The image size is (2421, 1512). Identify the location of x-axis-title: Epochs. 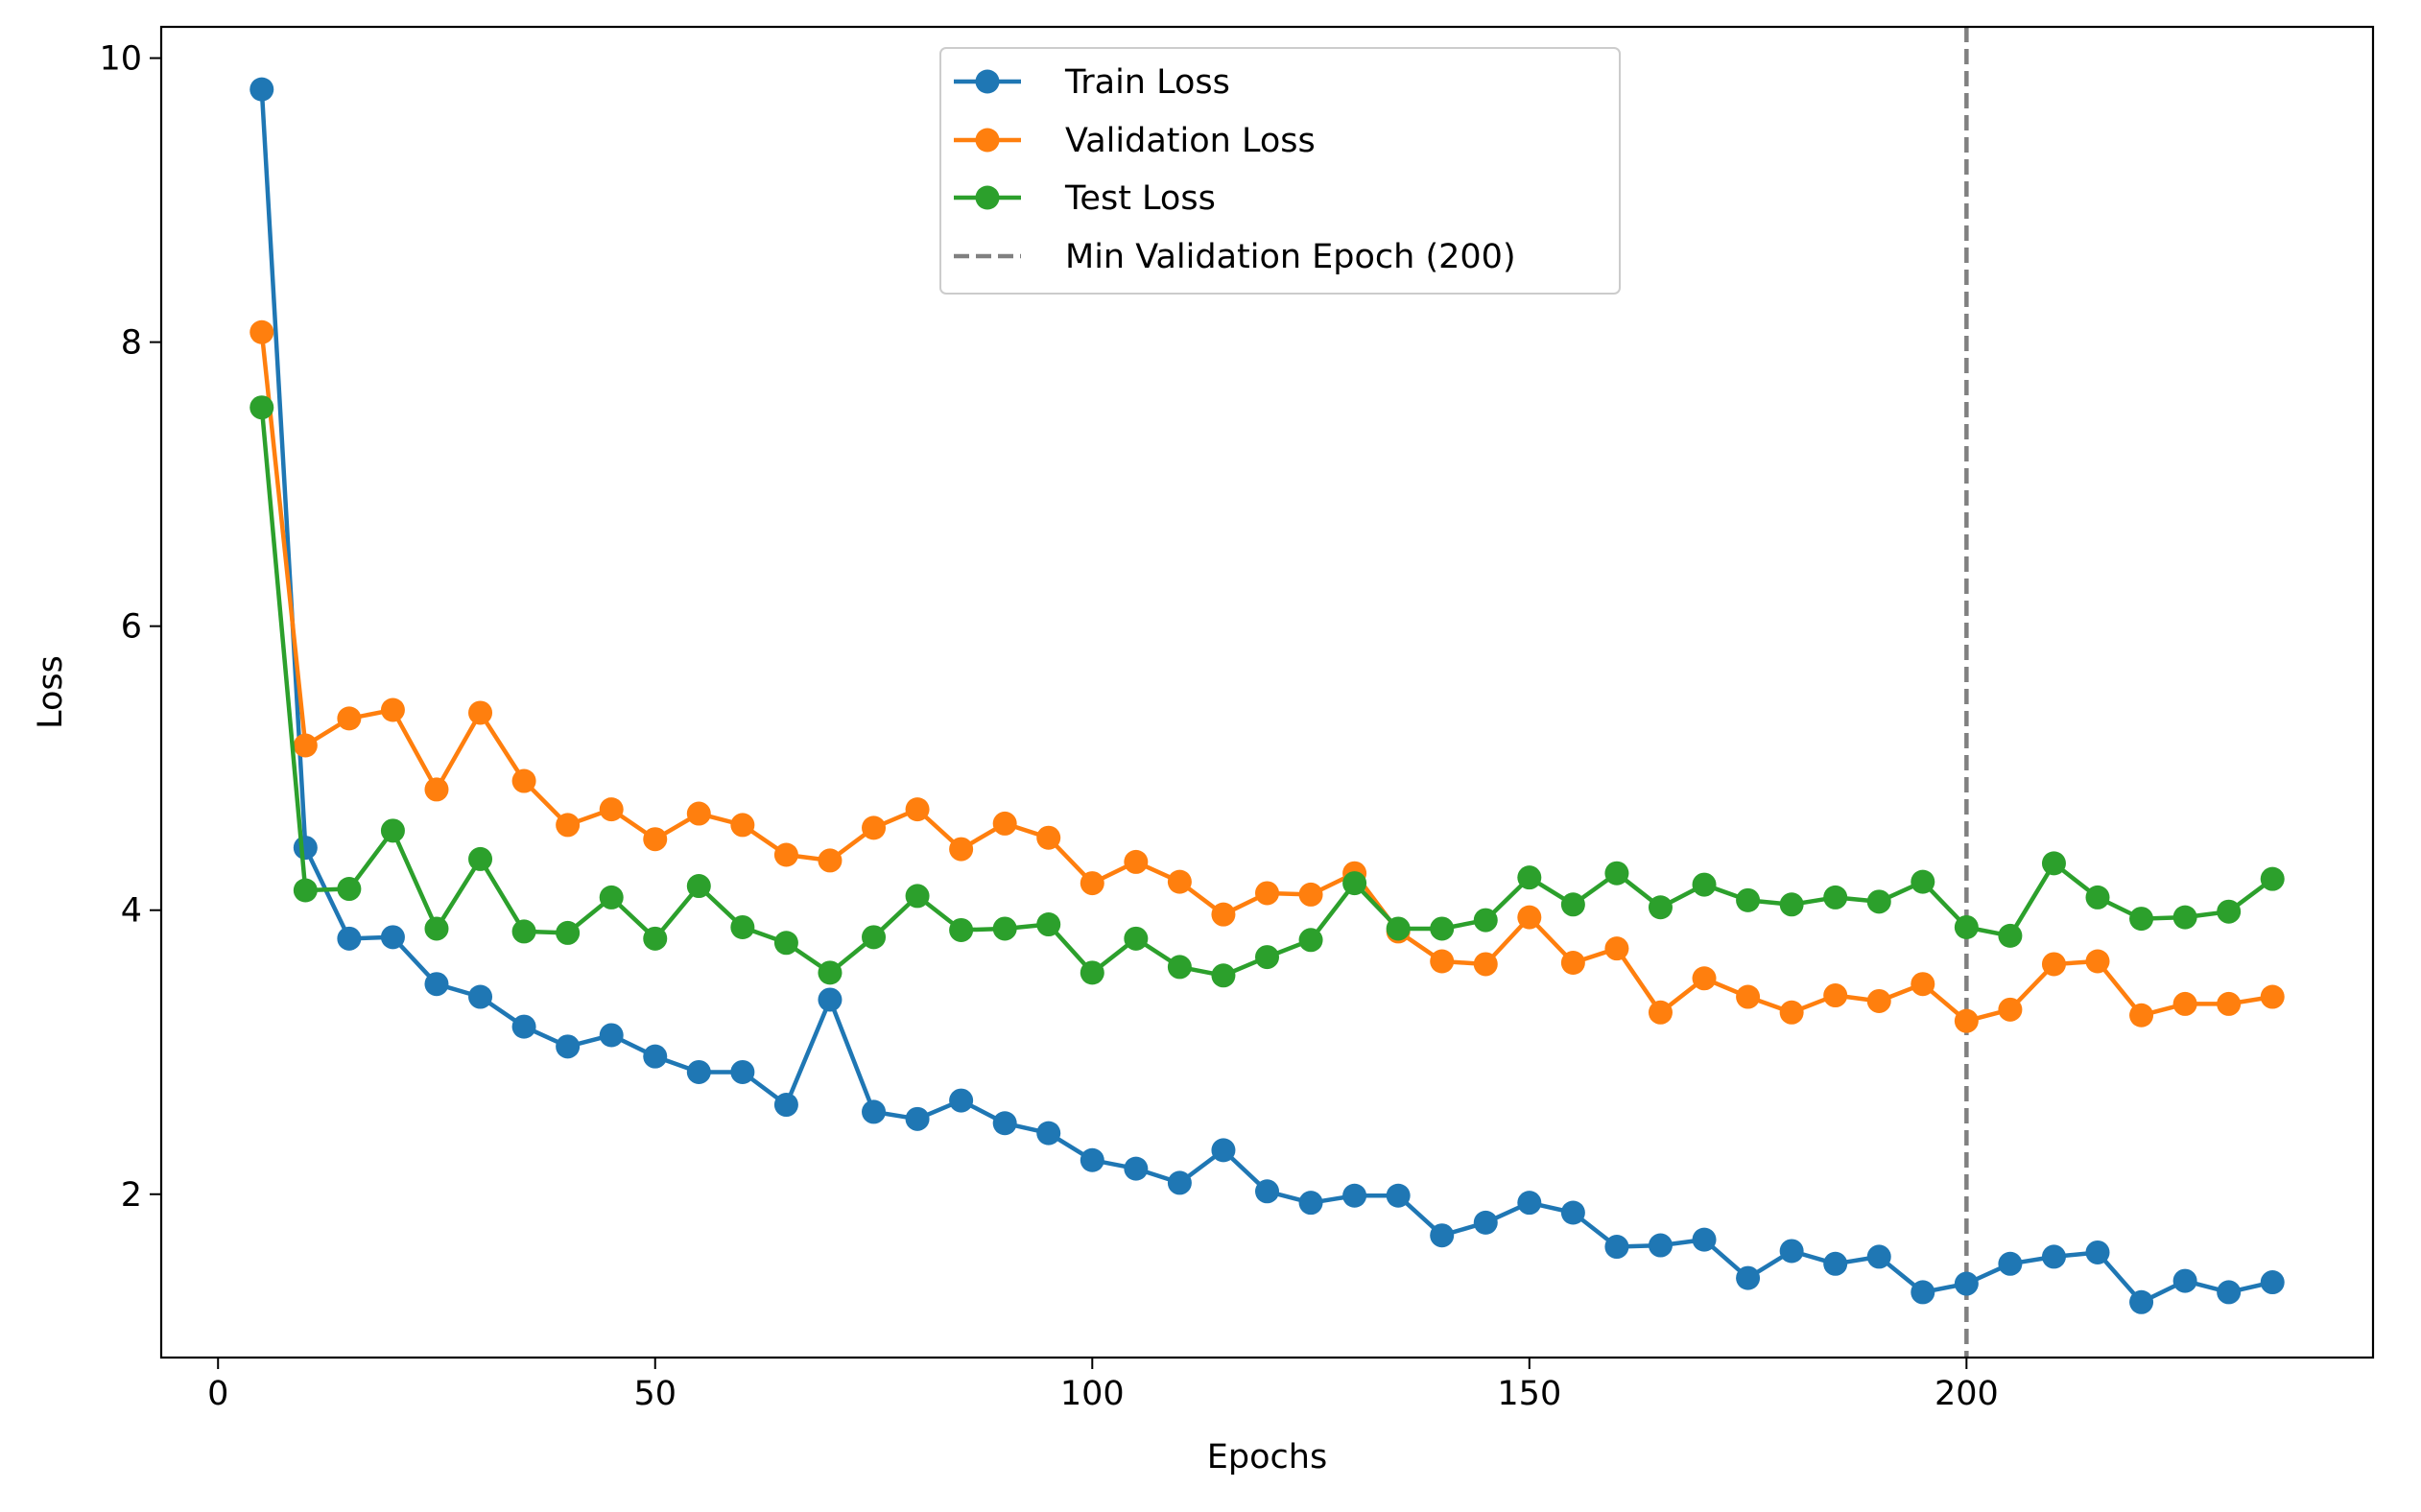
(1267, 1457).